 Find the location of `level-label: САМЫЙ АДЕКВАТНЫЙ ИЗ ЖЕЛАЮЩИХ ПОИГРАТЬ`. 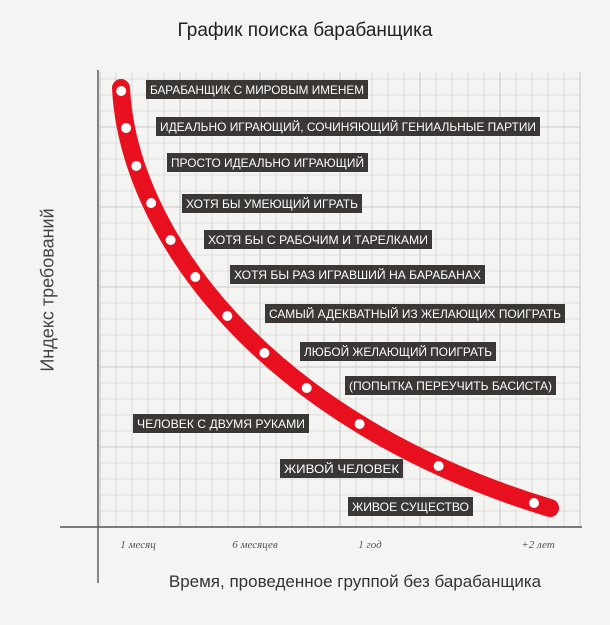

level-label: САМЫЙ АДЕКВАТНЫЙ ИЗ ЖЕЛАЮЩИХ ПОИГРАТЬ is located at coordinates (415, 313).